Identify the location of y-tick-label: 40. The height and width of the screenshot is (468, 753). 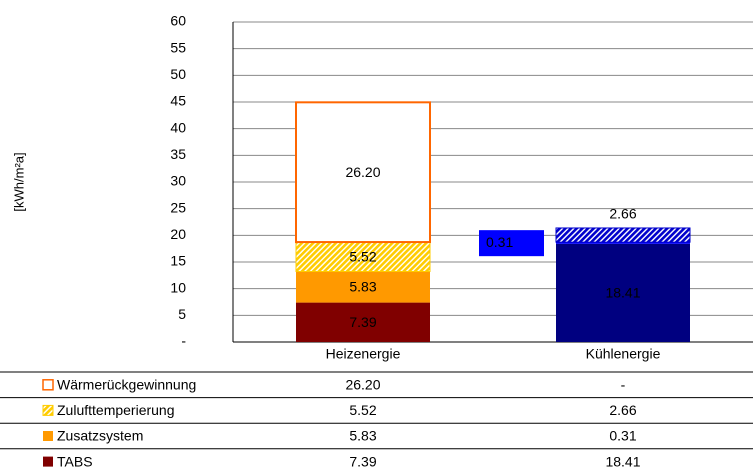
(178, 127).